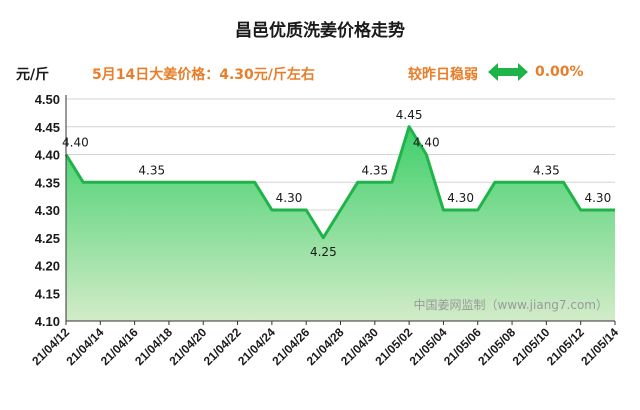 Image resolution: width=640 pixels, height=410 pixels. I want to click on y-tick-label: 4.15, so click(47, 293).